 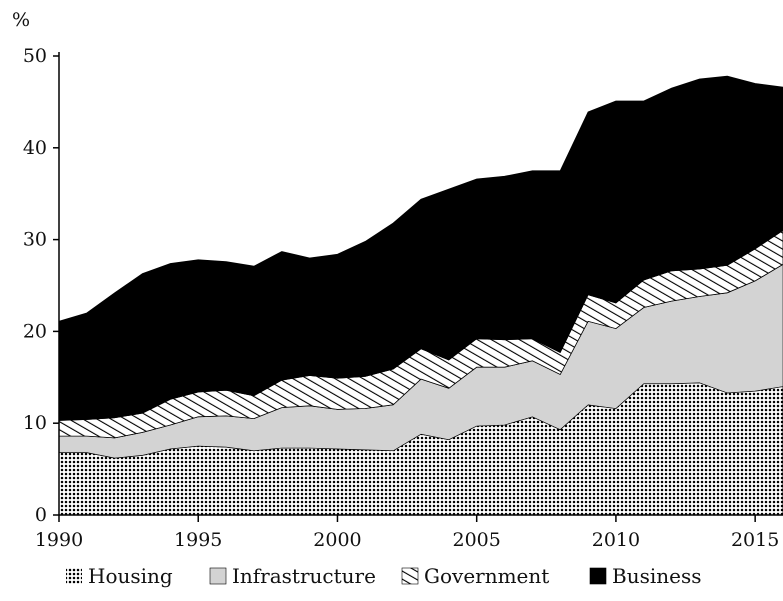 I want to click on legend-swatch-housing, so click(x=74, y=576).